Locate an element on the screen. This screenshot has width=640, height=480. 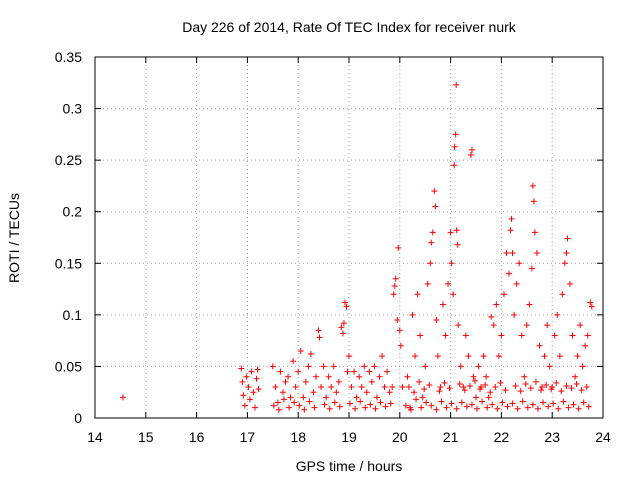
x-tick-label: 14 is located at coordinates (95, 437).